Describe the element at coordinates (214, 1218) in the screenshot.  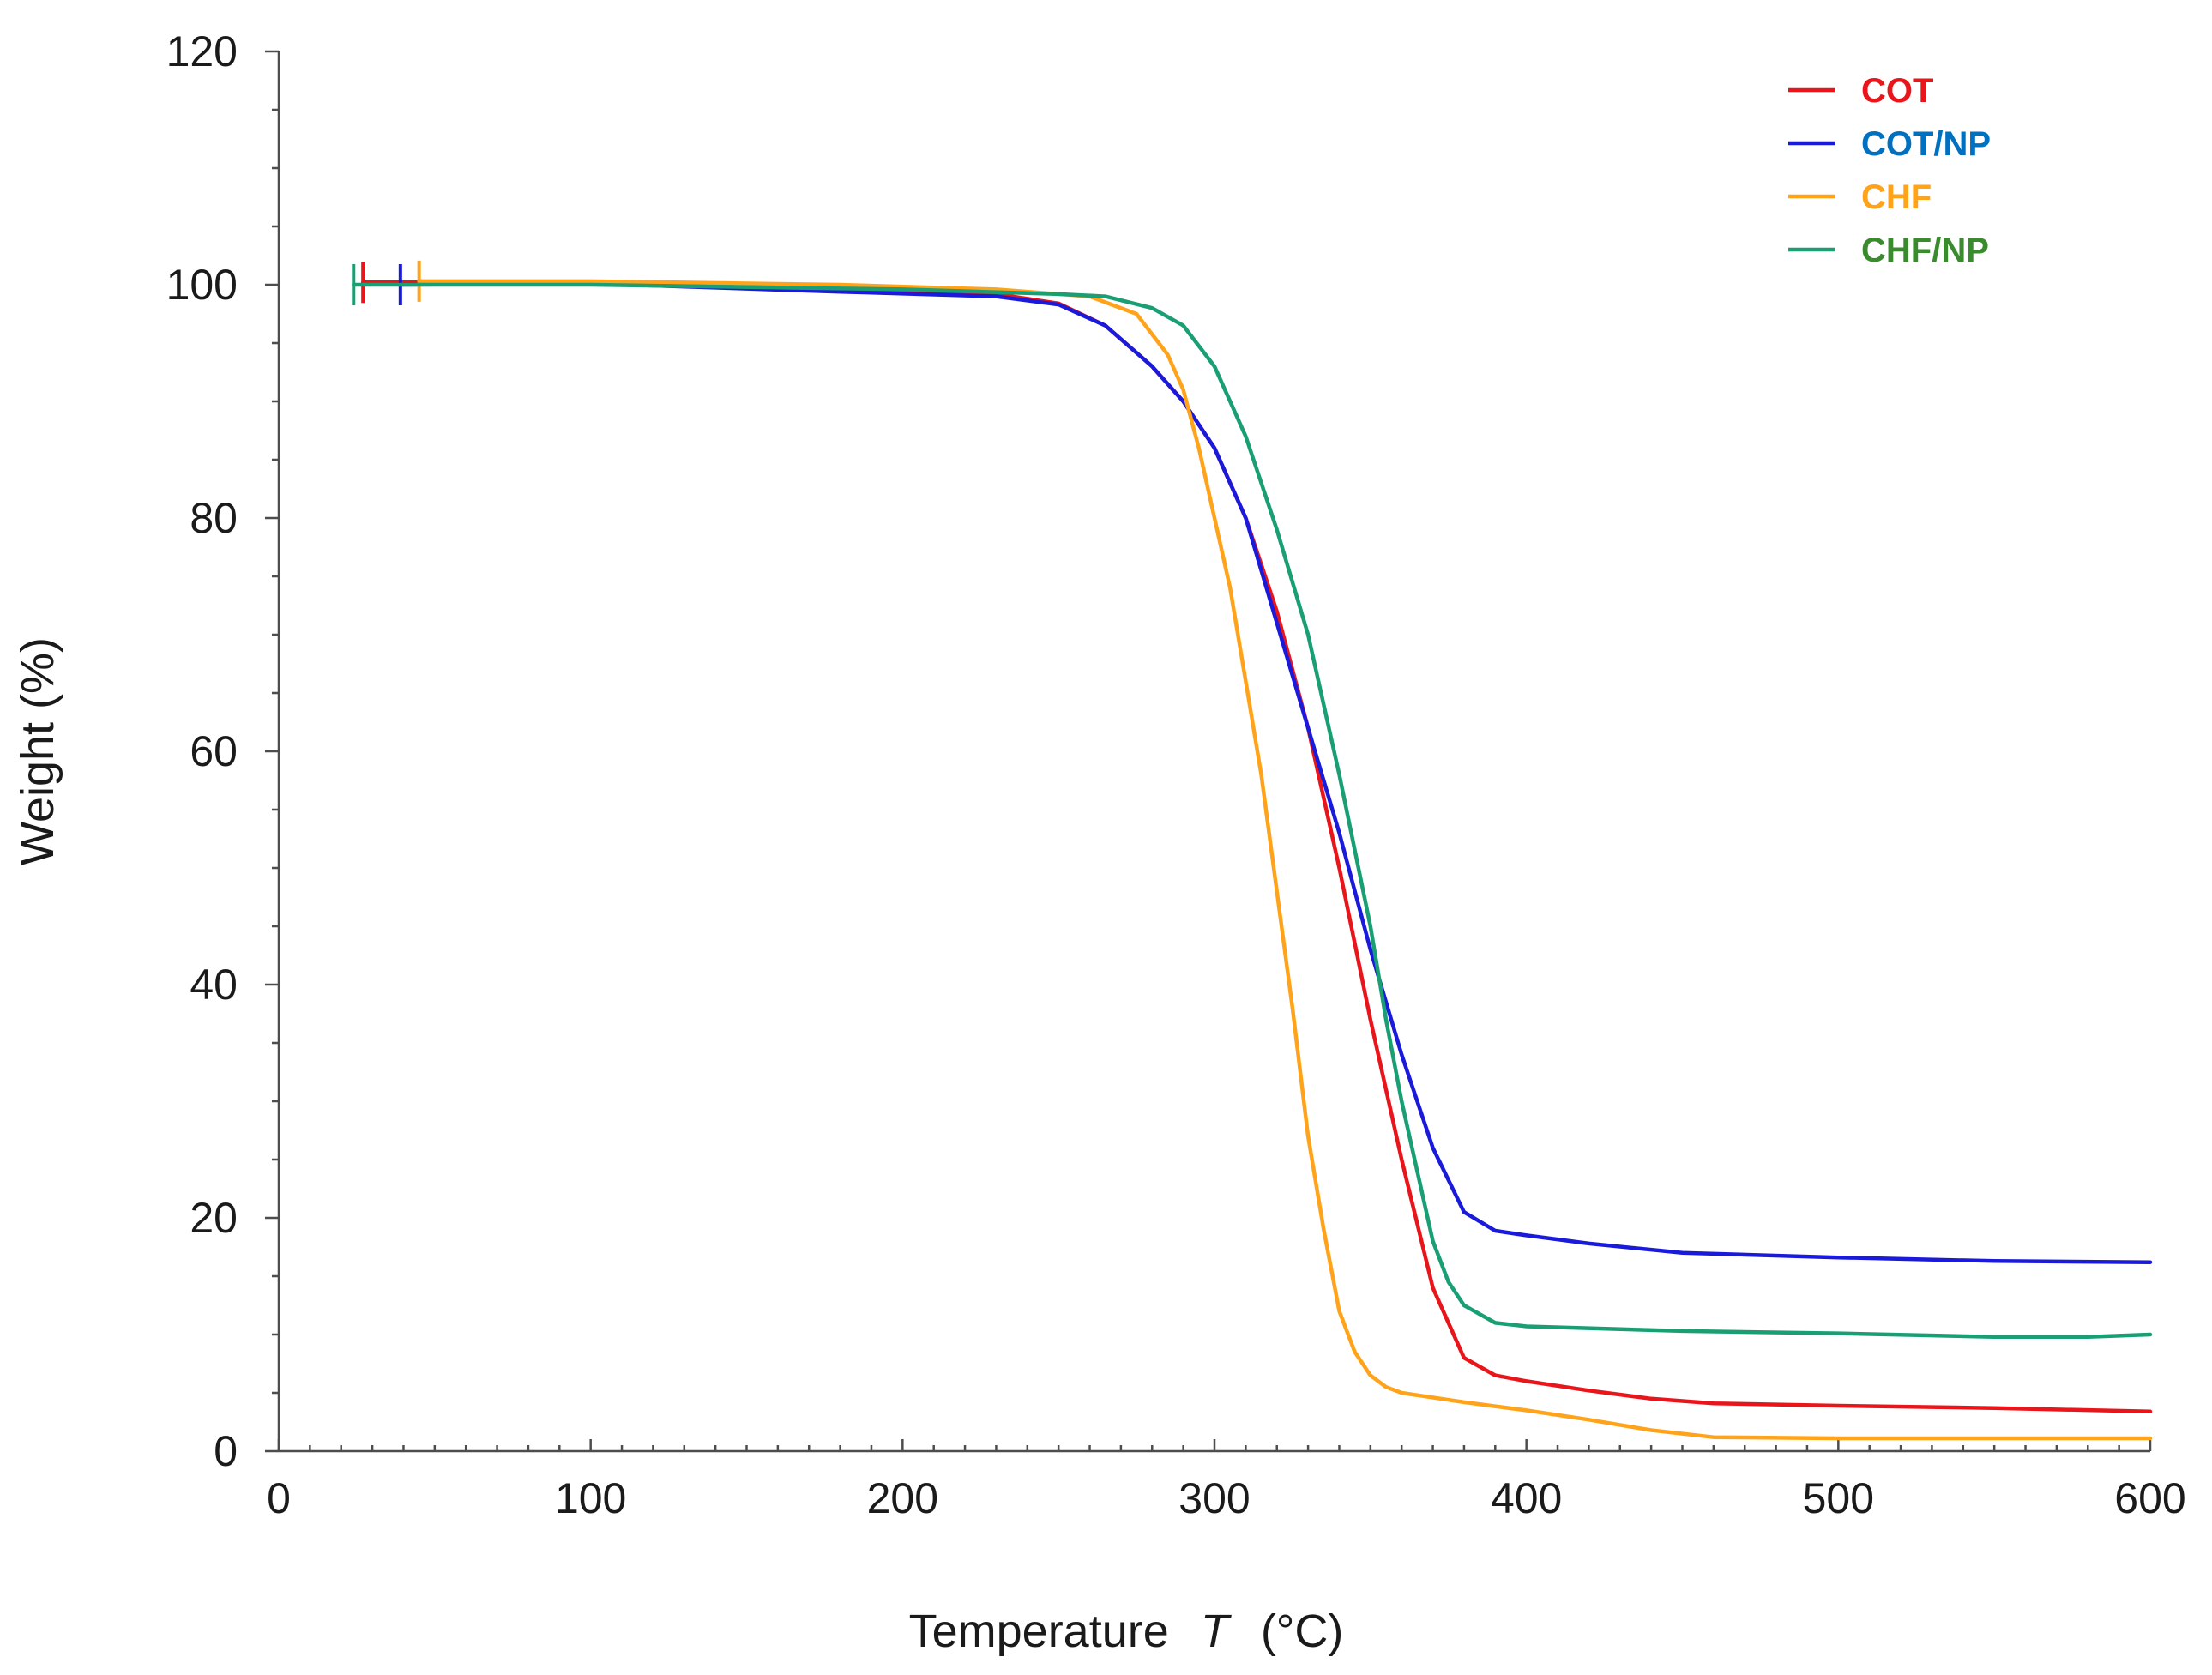
I see `y-tick-label: 20` at that location.